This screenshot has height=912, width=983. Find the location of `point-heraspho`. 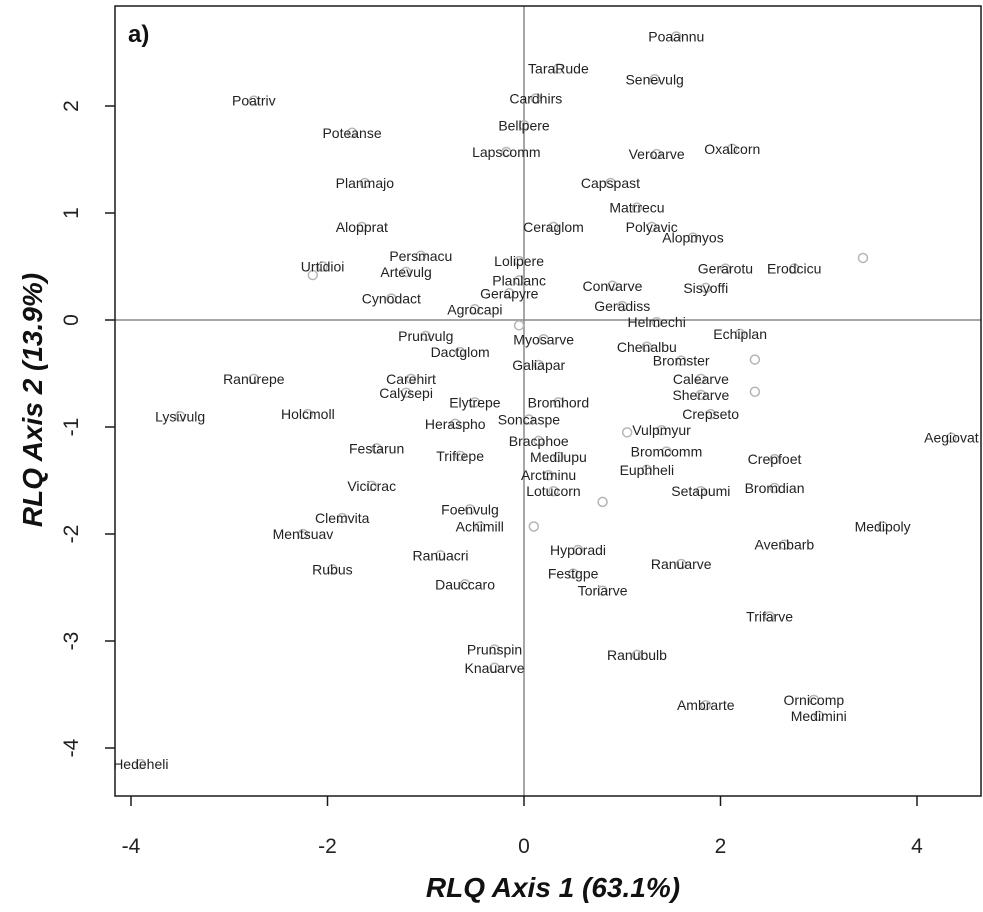

point-heraspho is located at coordinates (455, 424).